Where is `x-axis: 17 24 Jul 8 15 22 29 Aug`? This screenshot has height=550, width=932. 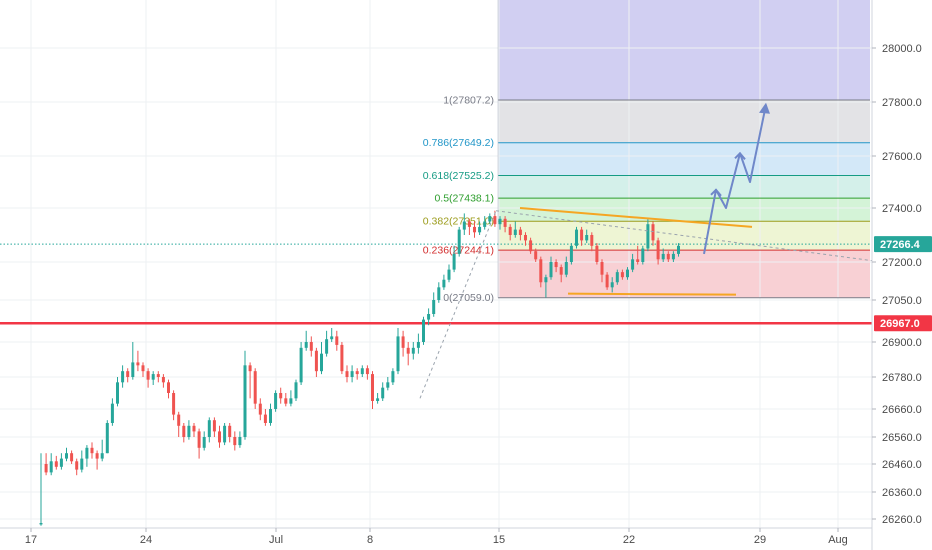 x-axis: 17 24 Jul 8 15 22 29 Aug is located at coordinates (436, 538).